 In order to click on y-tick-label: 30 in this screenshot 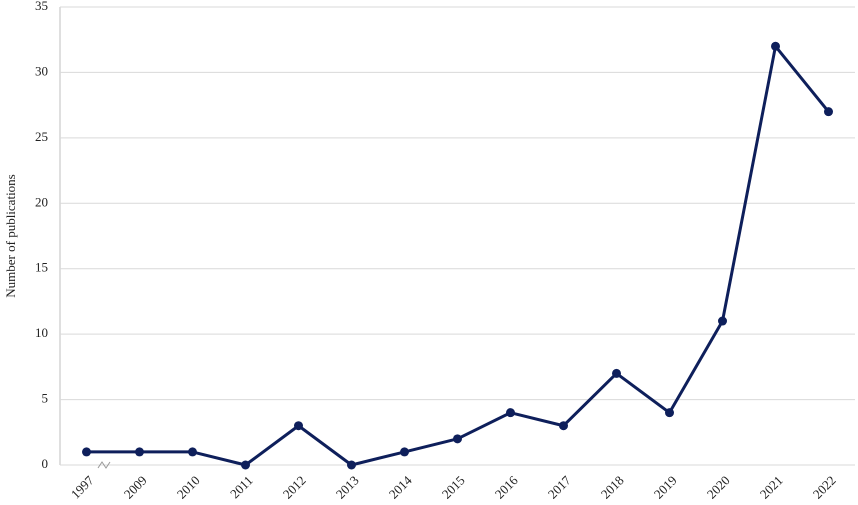, I will do `click(41, 70)`.